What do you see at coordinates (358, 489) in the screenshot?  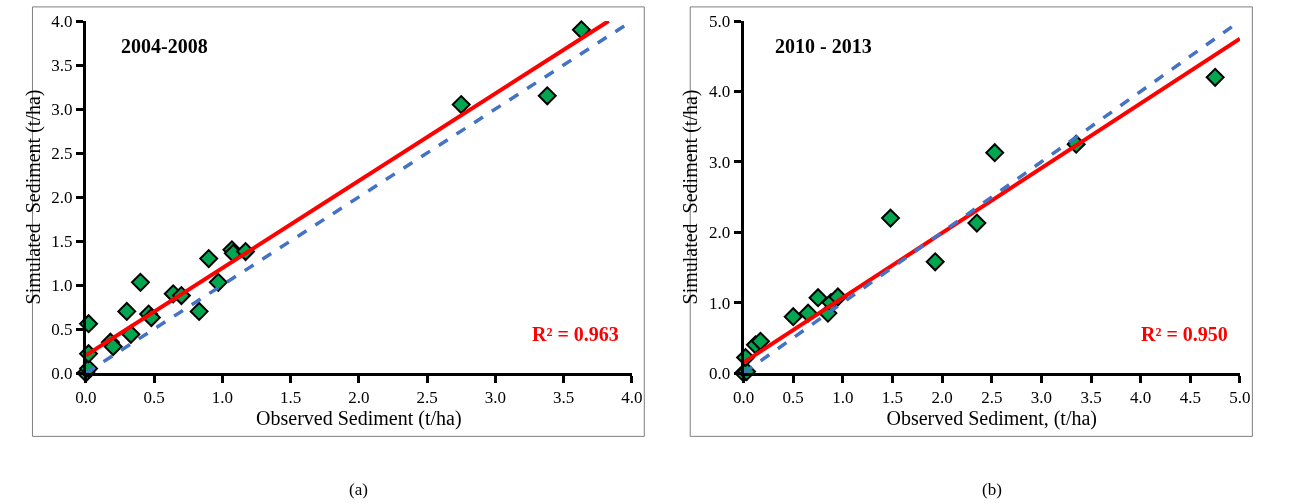 I see `text: (a)` at bounding box center [358, 489].